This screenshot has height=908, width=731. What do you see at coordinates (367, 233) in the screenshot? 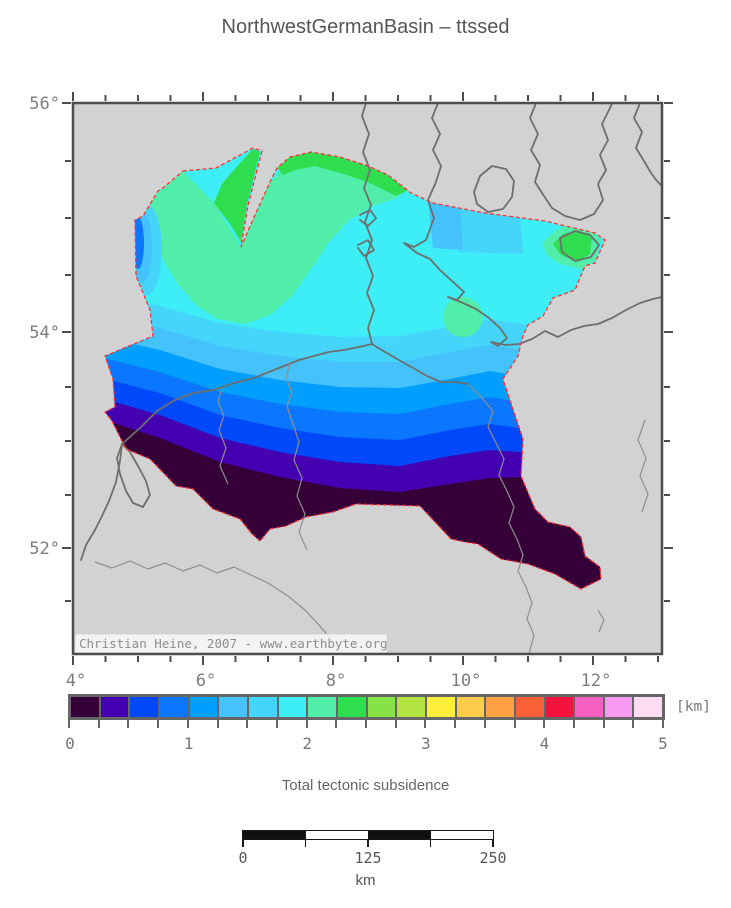
I see `coast-frisian-islets` at bounding box center [367, 233].